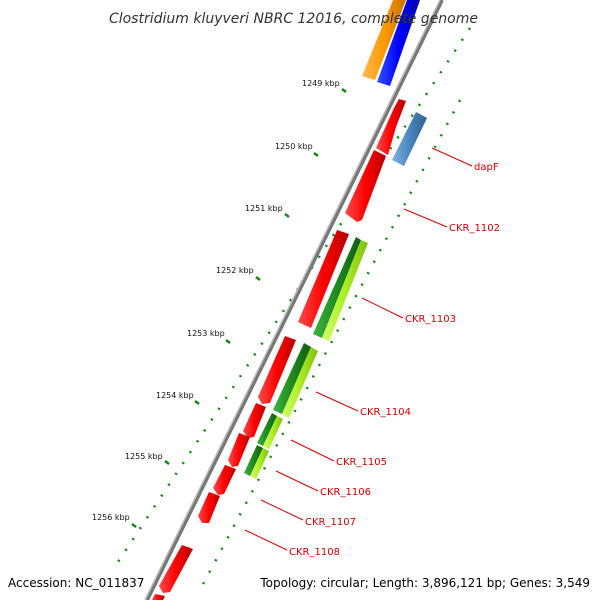 The width and height of the screenshot is (600, 600). I want to click on kbp-label-1253: 1253 kbp, so click(206, 333).